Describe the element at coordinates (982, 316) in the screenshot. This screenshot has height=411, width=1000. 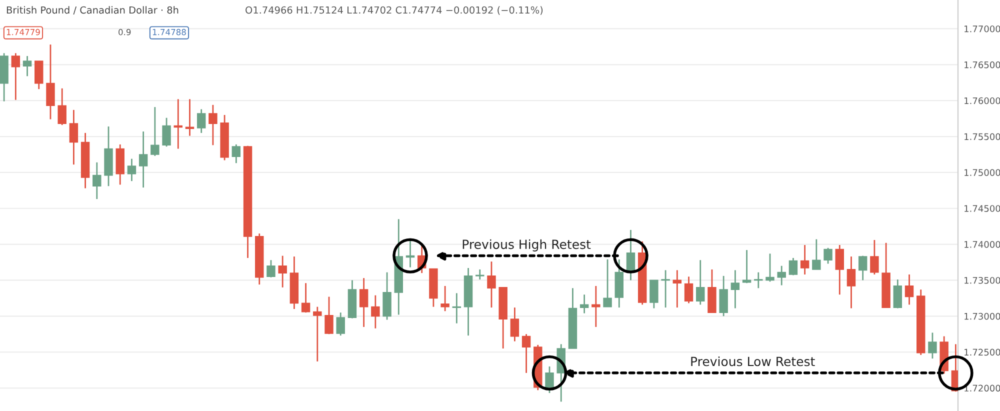
I see `y-tick-label: 1.73000` at that location.